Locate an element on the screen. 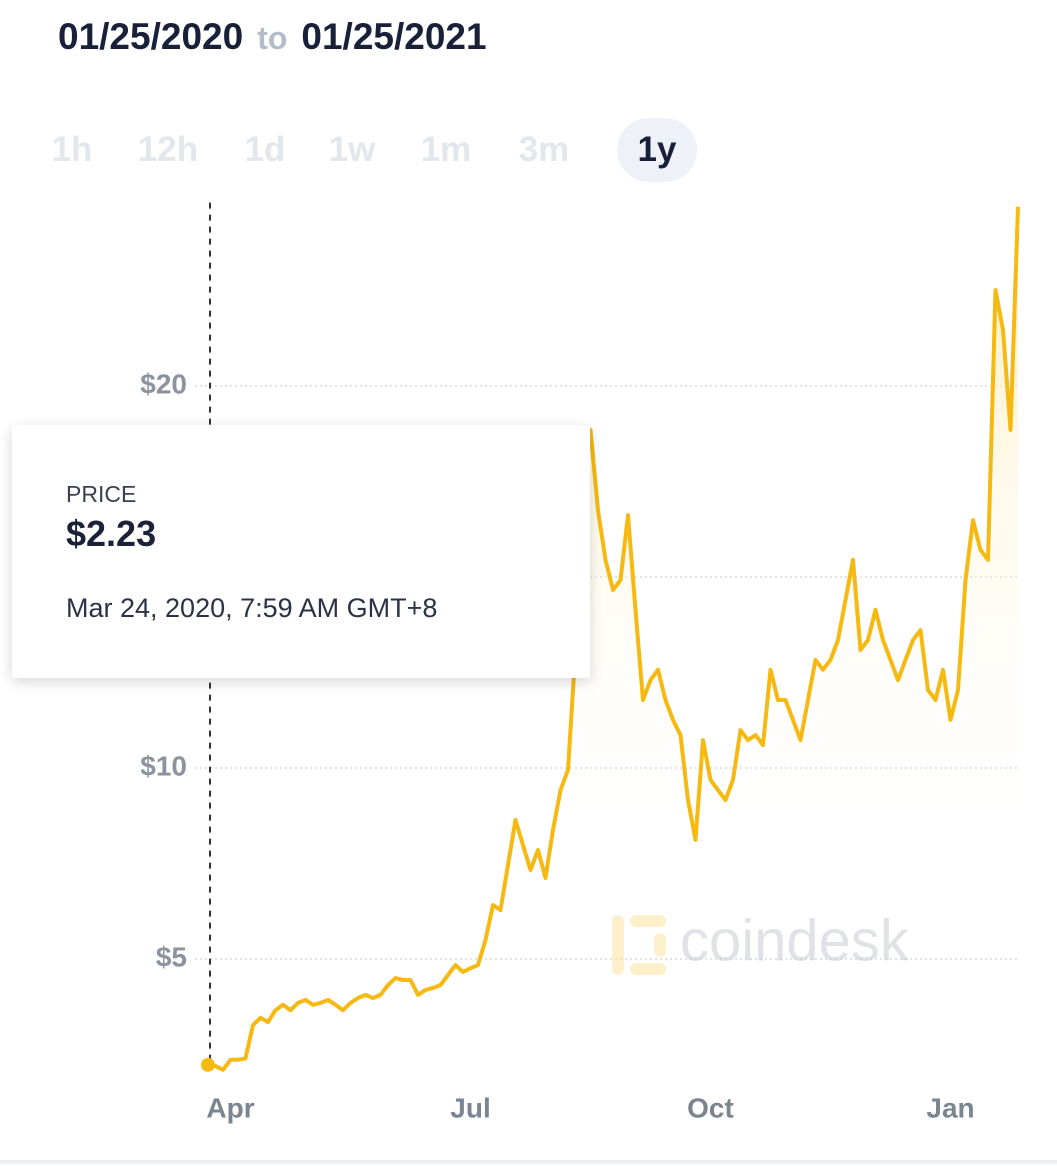  date-range: 01/25/2020 to 01/25/2021 is located at coordinates (272, 37).